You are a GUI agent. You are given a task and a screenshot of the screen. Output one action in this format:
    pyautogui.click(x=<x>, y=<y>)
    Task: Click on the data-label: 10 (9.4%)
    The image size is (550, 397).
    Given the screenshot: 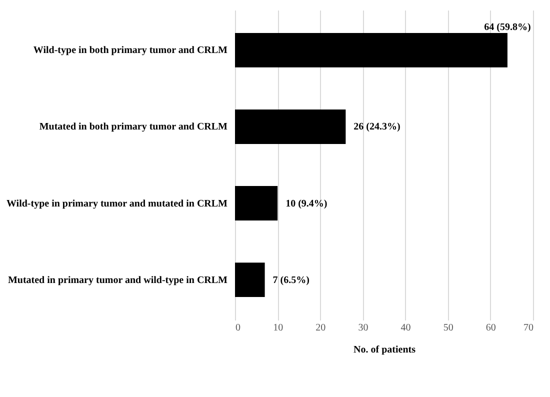 What is the action you would take?
    pyautogui.click(x=307, y=204)
    